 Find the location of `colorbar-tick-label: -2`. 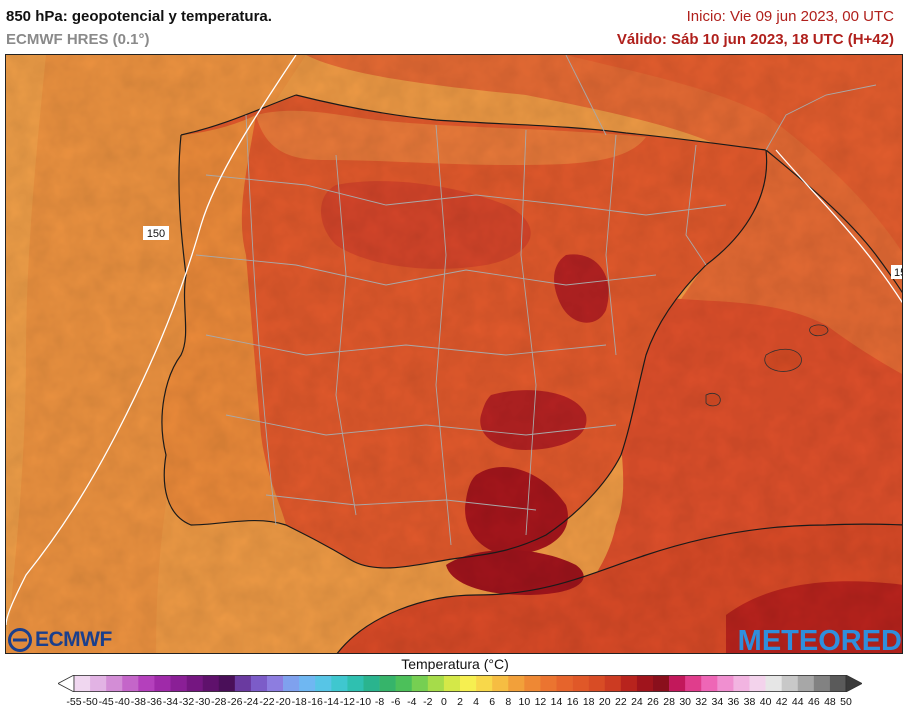

colorbar-tick-label: -2 is located at coordinates (428, 702).